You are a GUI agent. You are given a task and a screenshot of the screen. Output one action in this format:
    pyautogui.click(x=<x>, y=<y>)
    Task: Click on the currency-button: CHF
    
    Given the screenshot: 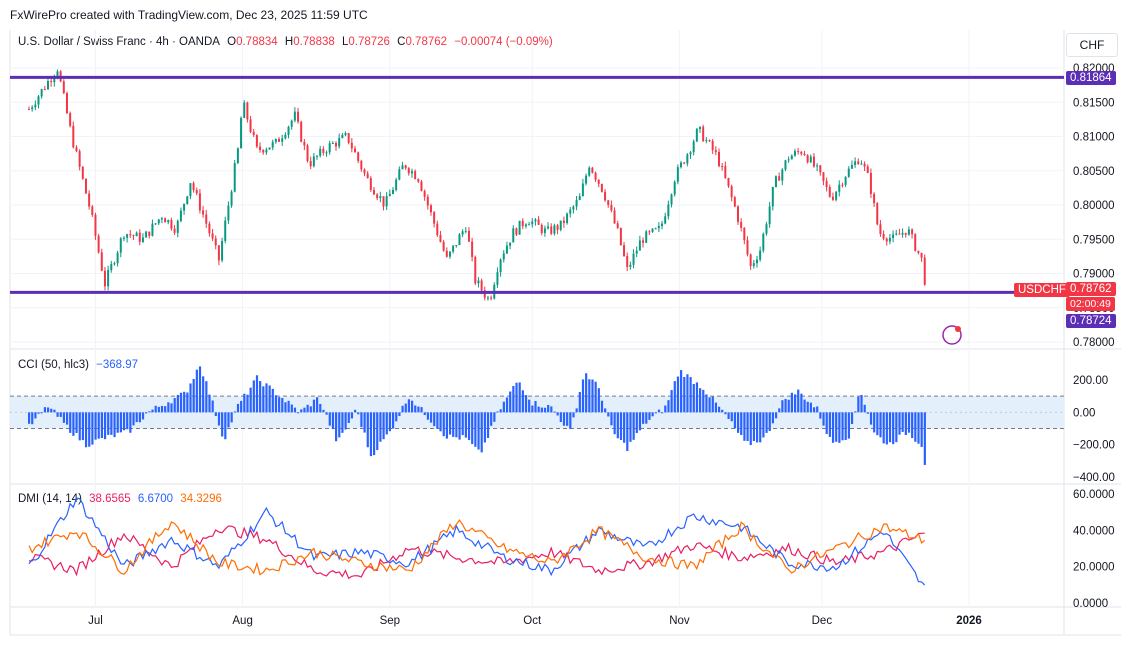 What is the action you would take?
    pyautogui.click(x=1092, y=45)
    